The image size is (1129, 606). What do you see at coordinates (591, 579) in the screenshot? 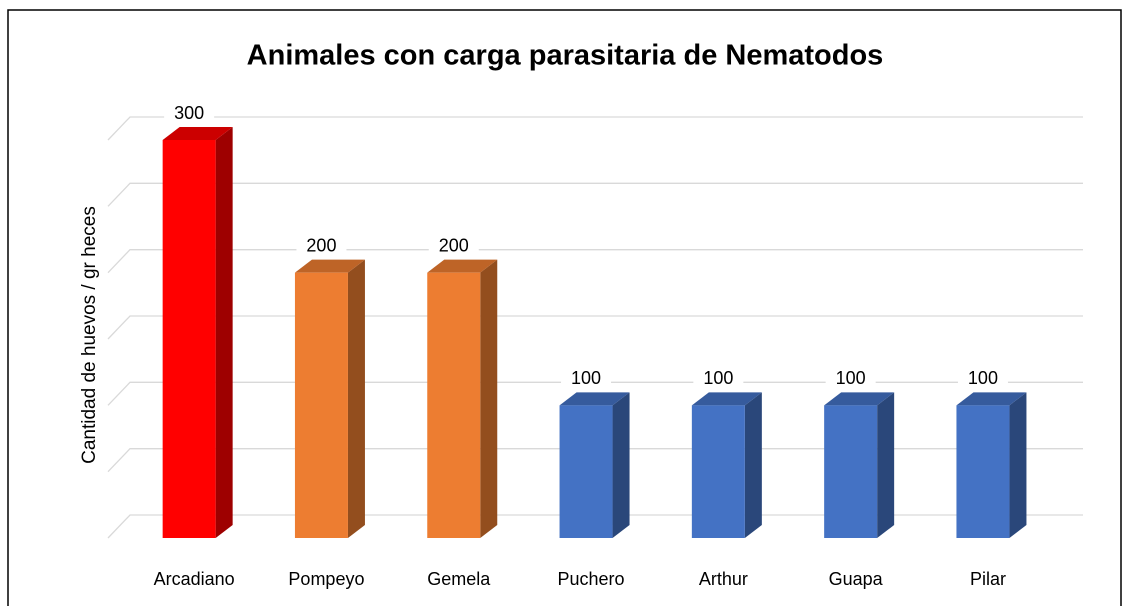
I see `x-tick-label: Puchero` at bounding box center [591, 579].